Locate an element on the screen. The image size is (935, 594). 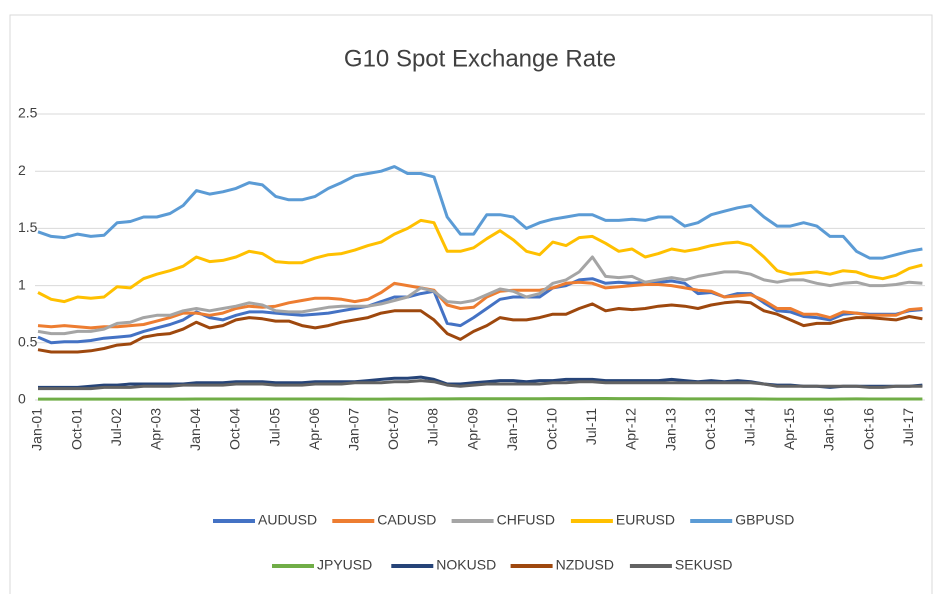
x-tick-label: Oct-16 is located at coordinates (868, 429).